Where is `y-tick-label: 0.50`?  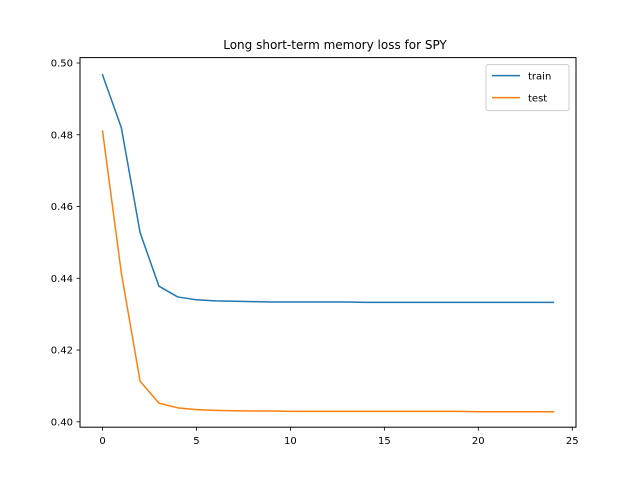
y-tick-label: 0.50 is located at coordinates (62, 64).